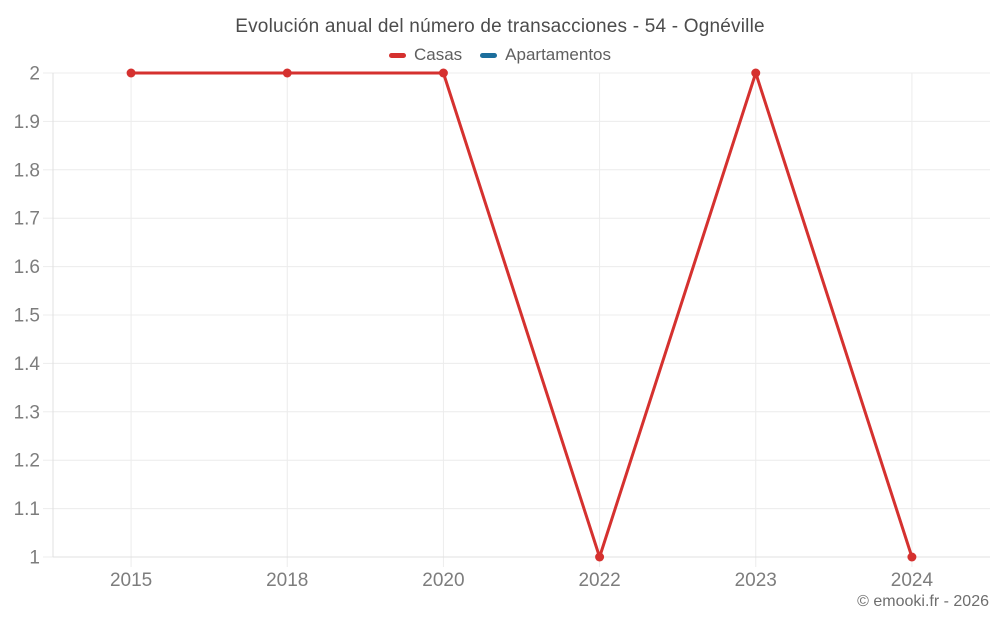  Describe the element at coordinates (27, 170) in the screenshot. I see `y-axis-tick-label: 1.8` at that location.